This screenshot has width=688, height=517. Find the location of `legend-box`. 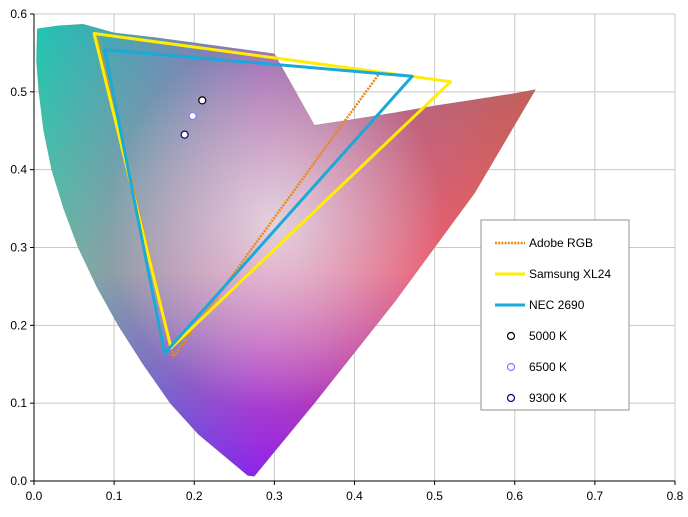

legend-box is located at coordinates (555, 315).